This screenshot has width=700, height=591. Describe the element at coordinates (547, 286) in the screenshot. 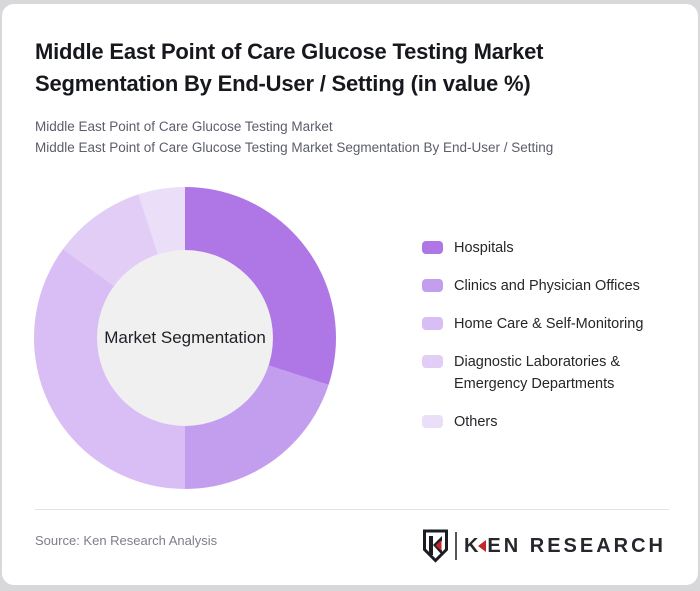

I see `legend-label: Clinics and Physician Offices` at that location.